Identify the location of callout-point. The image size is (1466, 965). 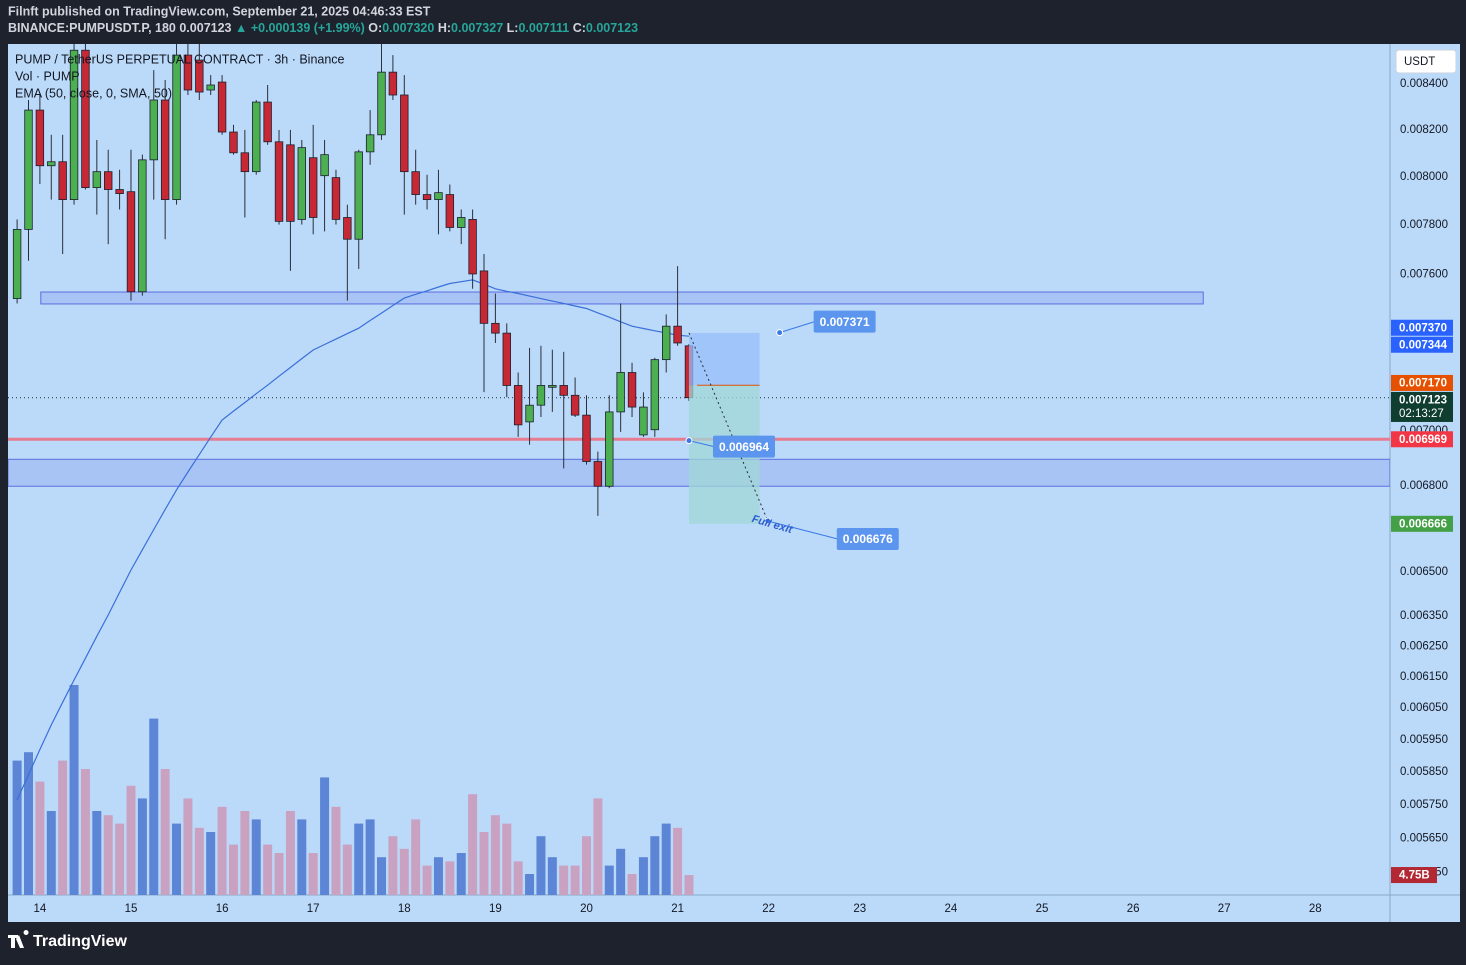
(689, 441).